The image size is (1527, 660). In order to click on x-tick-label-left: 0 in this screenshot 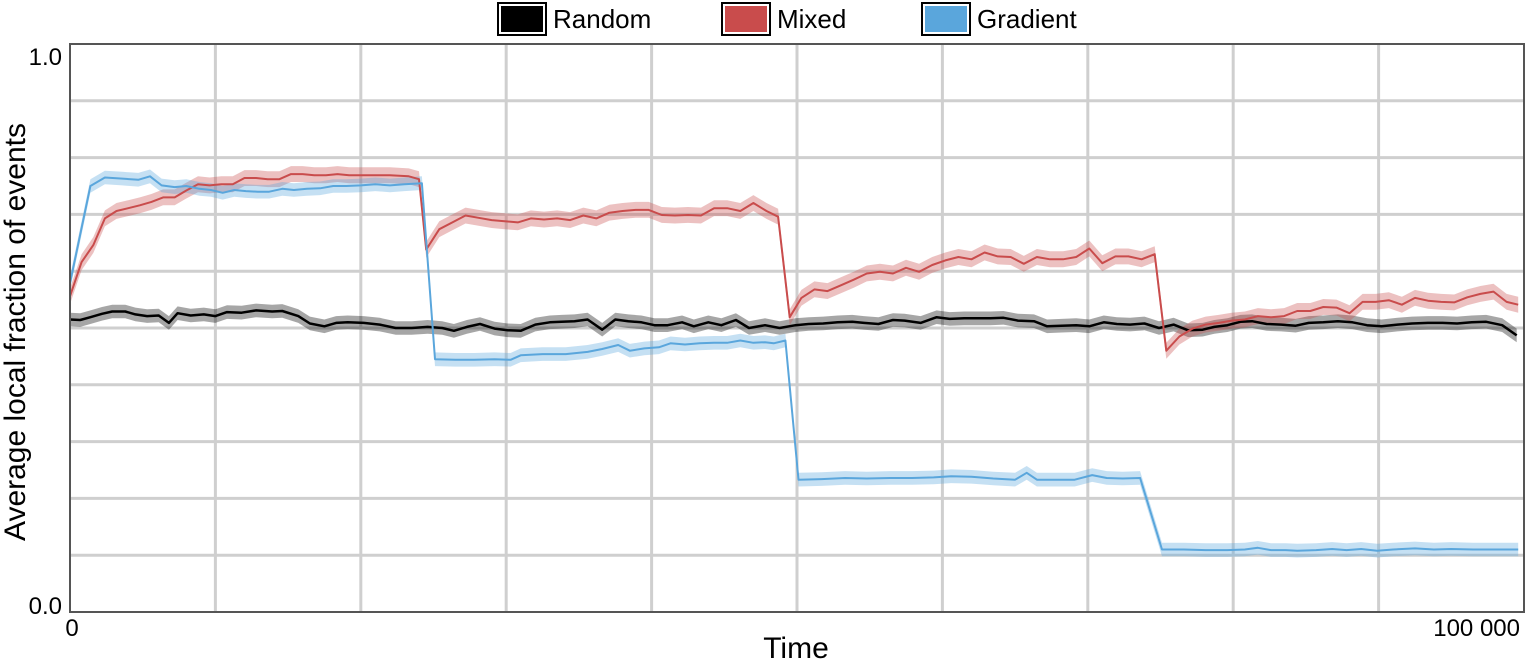, I will do `click(71, 628)`.